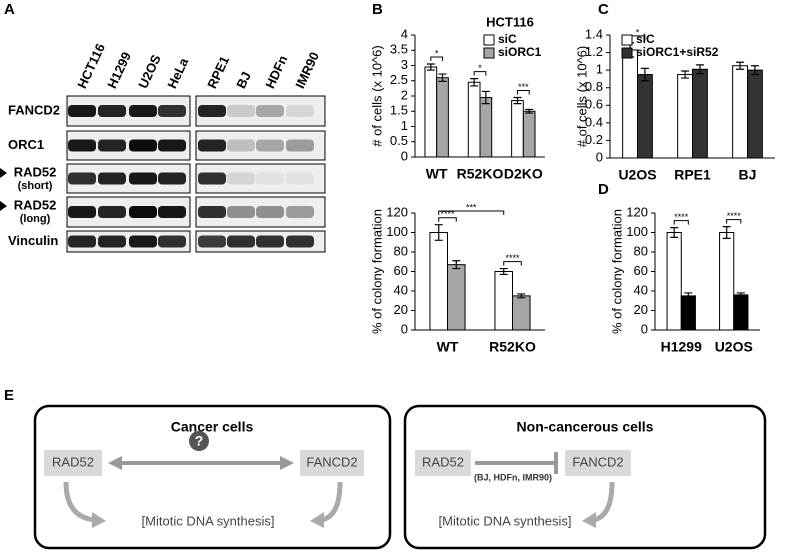  I want to click on row-note: (long), so click(35, 219).